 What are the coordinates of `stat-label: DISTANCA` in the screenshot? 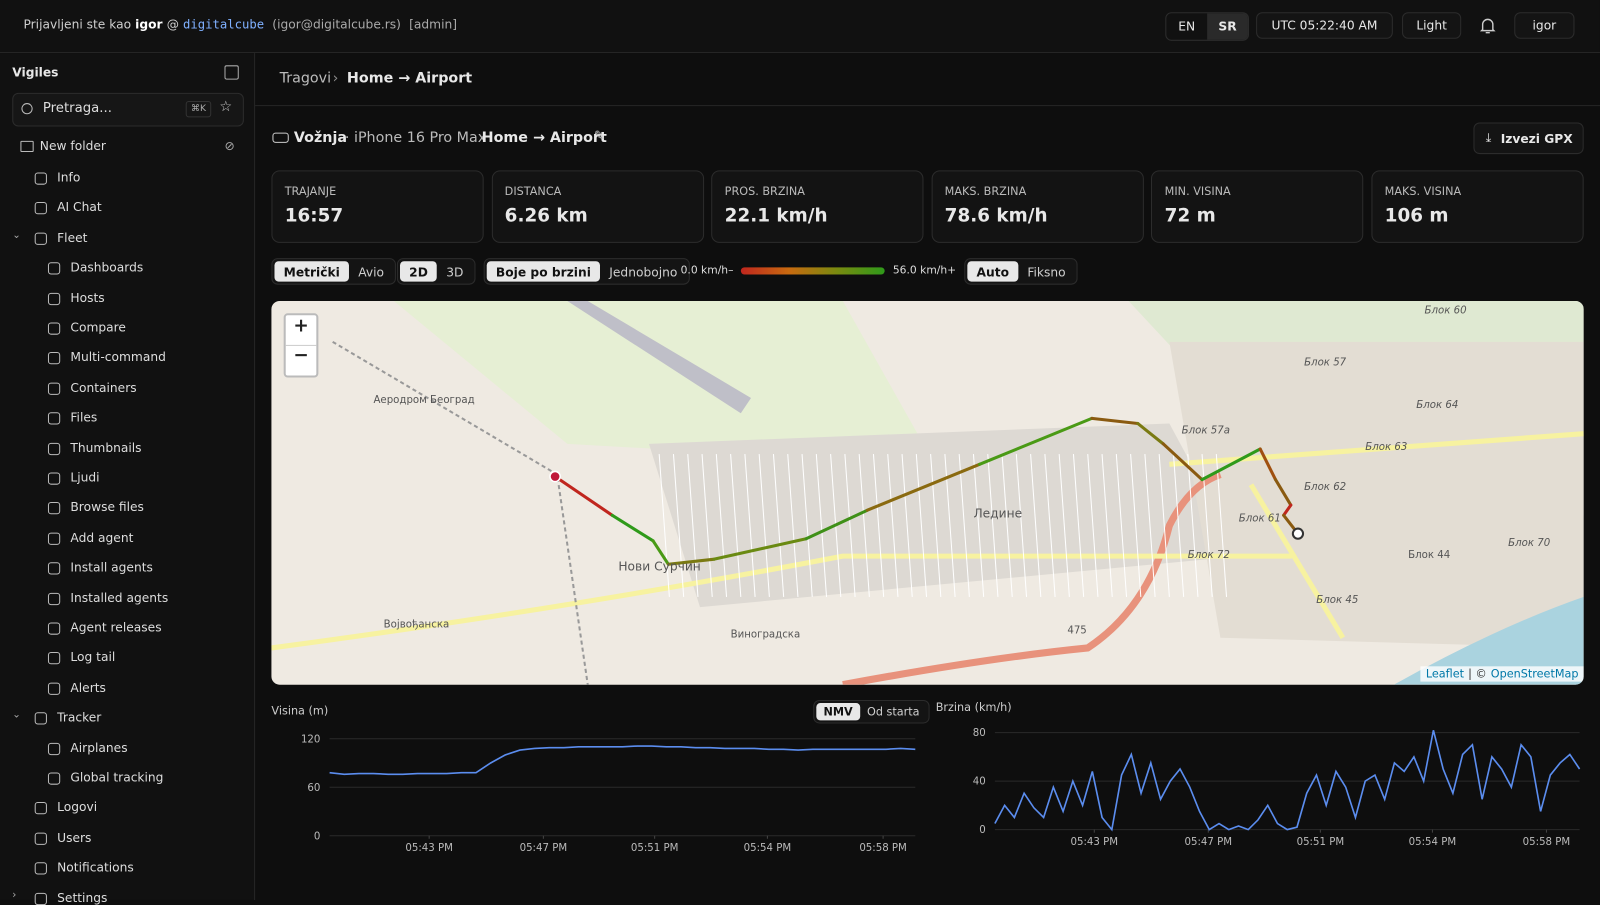 It's located at (533, 191).